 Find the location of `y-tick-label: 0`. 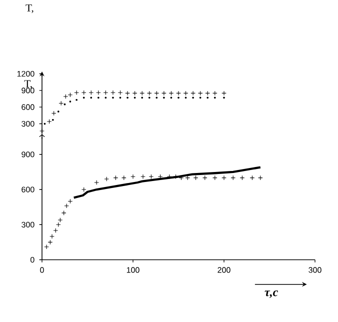

y-tick-label: 0 is located at coordinates (32, 260).